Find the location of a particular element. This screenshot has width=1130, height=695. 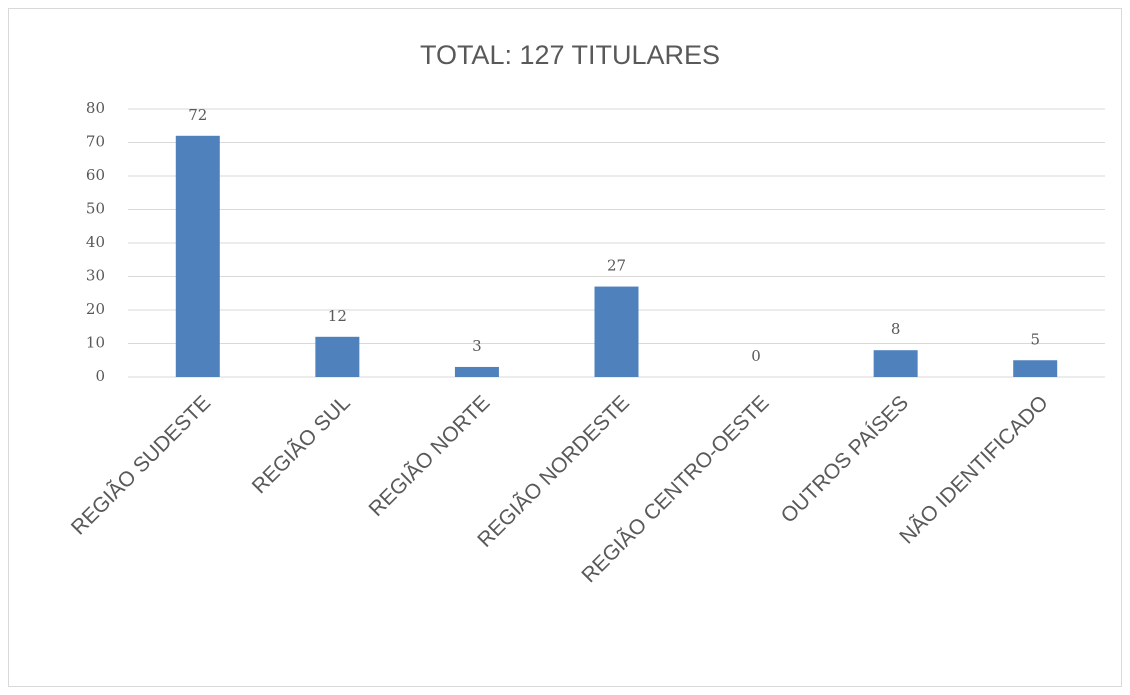

y-tick-label: 60 is located at coordinates (95, 175).